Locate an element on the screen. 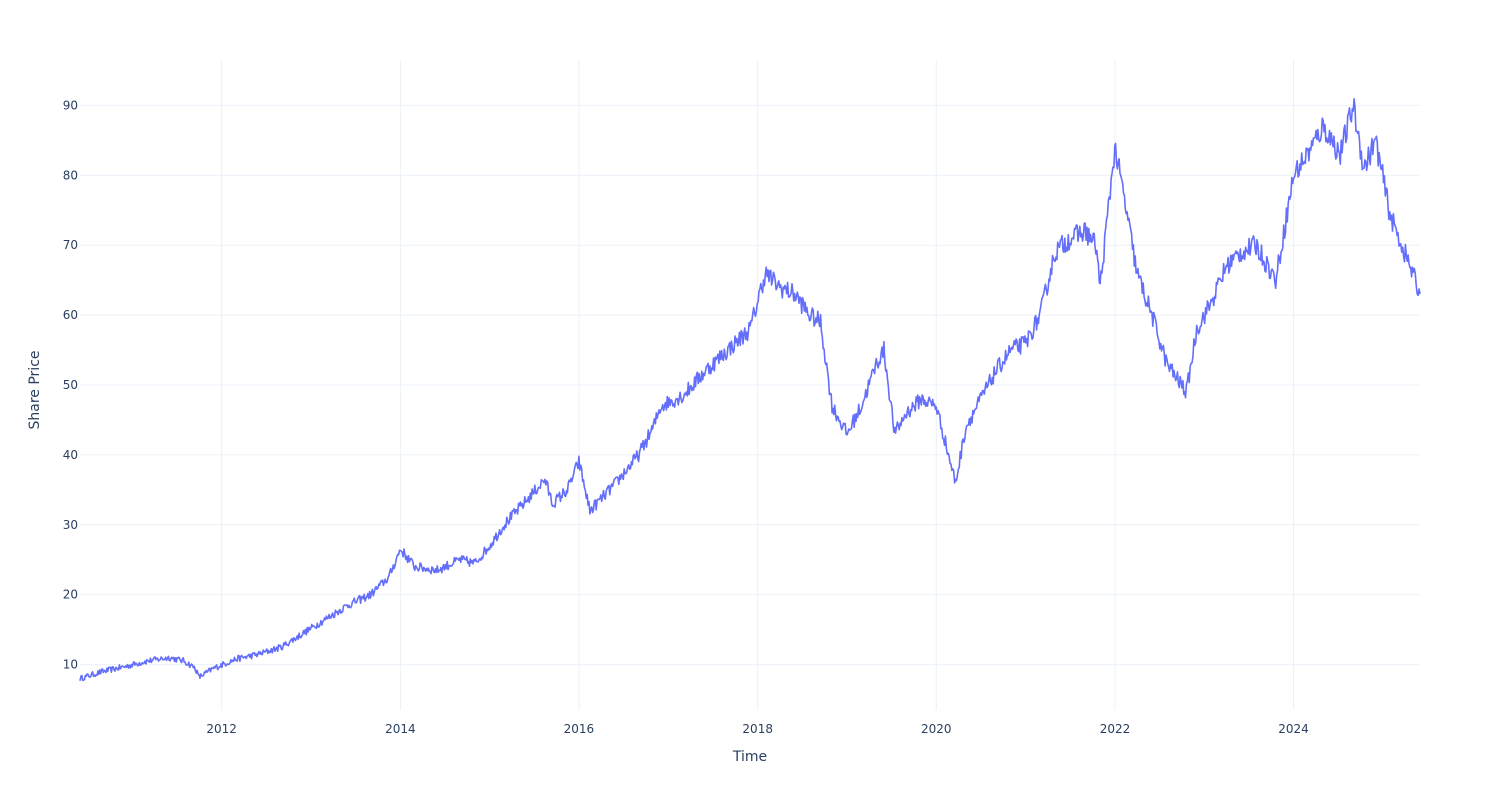 Image resolution: width=1500 pixels, height=800 pixels. x-tick-label: 2014 is located at coordinates (400, 729).